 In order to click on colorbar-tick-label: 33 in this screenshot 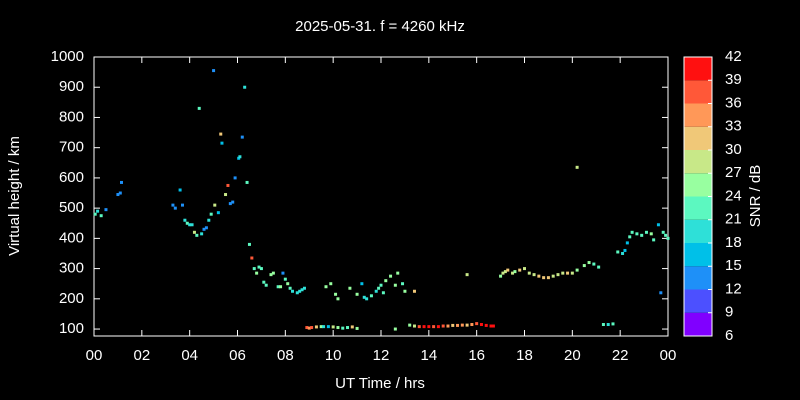, I will do `click(733, 126)`.